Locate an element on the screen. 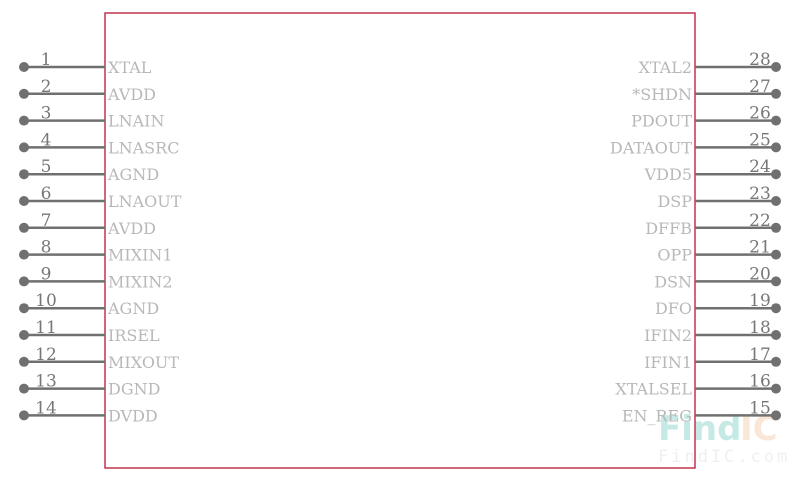 This screenshot has height=482, width=800. pin-number: 8 is located at coordinates (46, 248).